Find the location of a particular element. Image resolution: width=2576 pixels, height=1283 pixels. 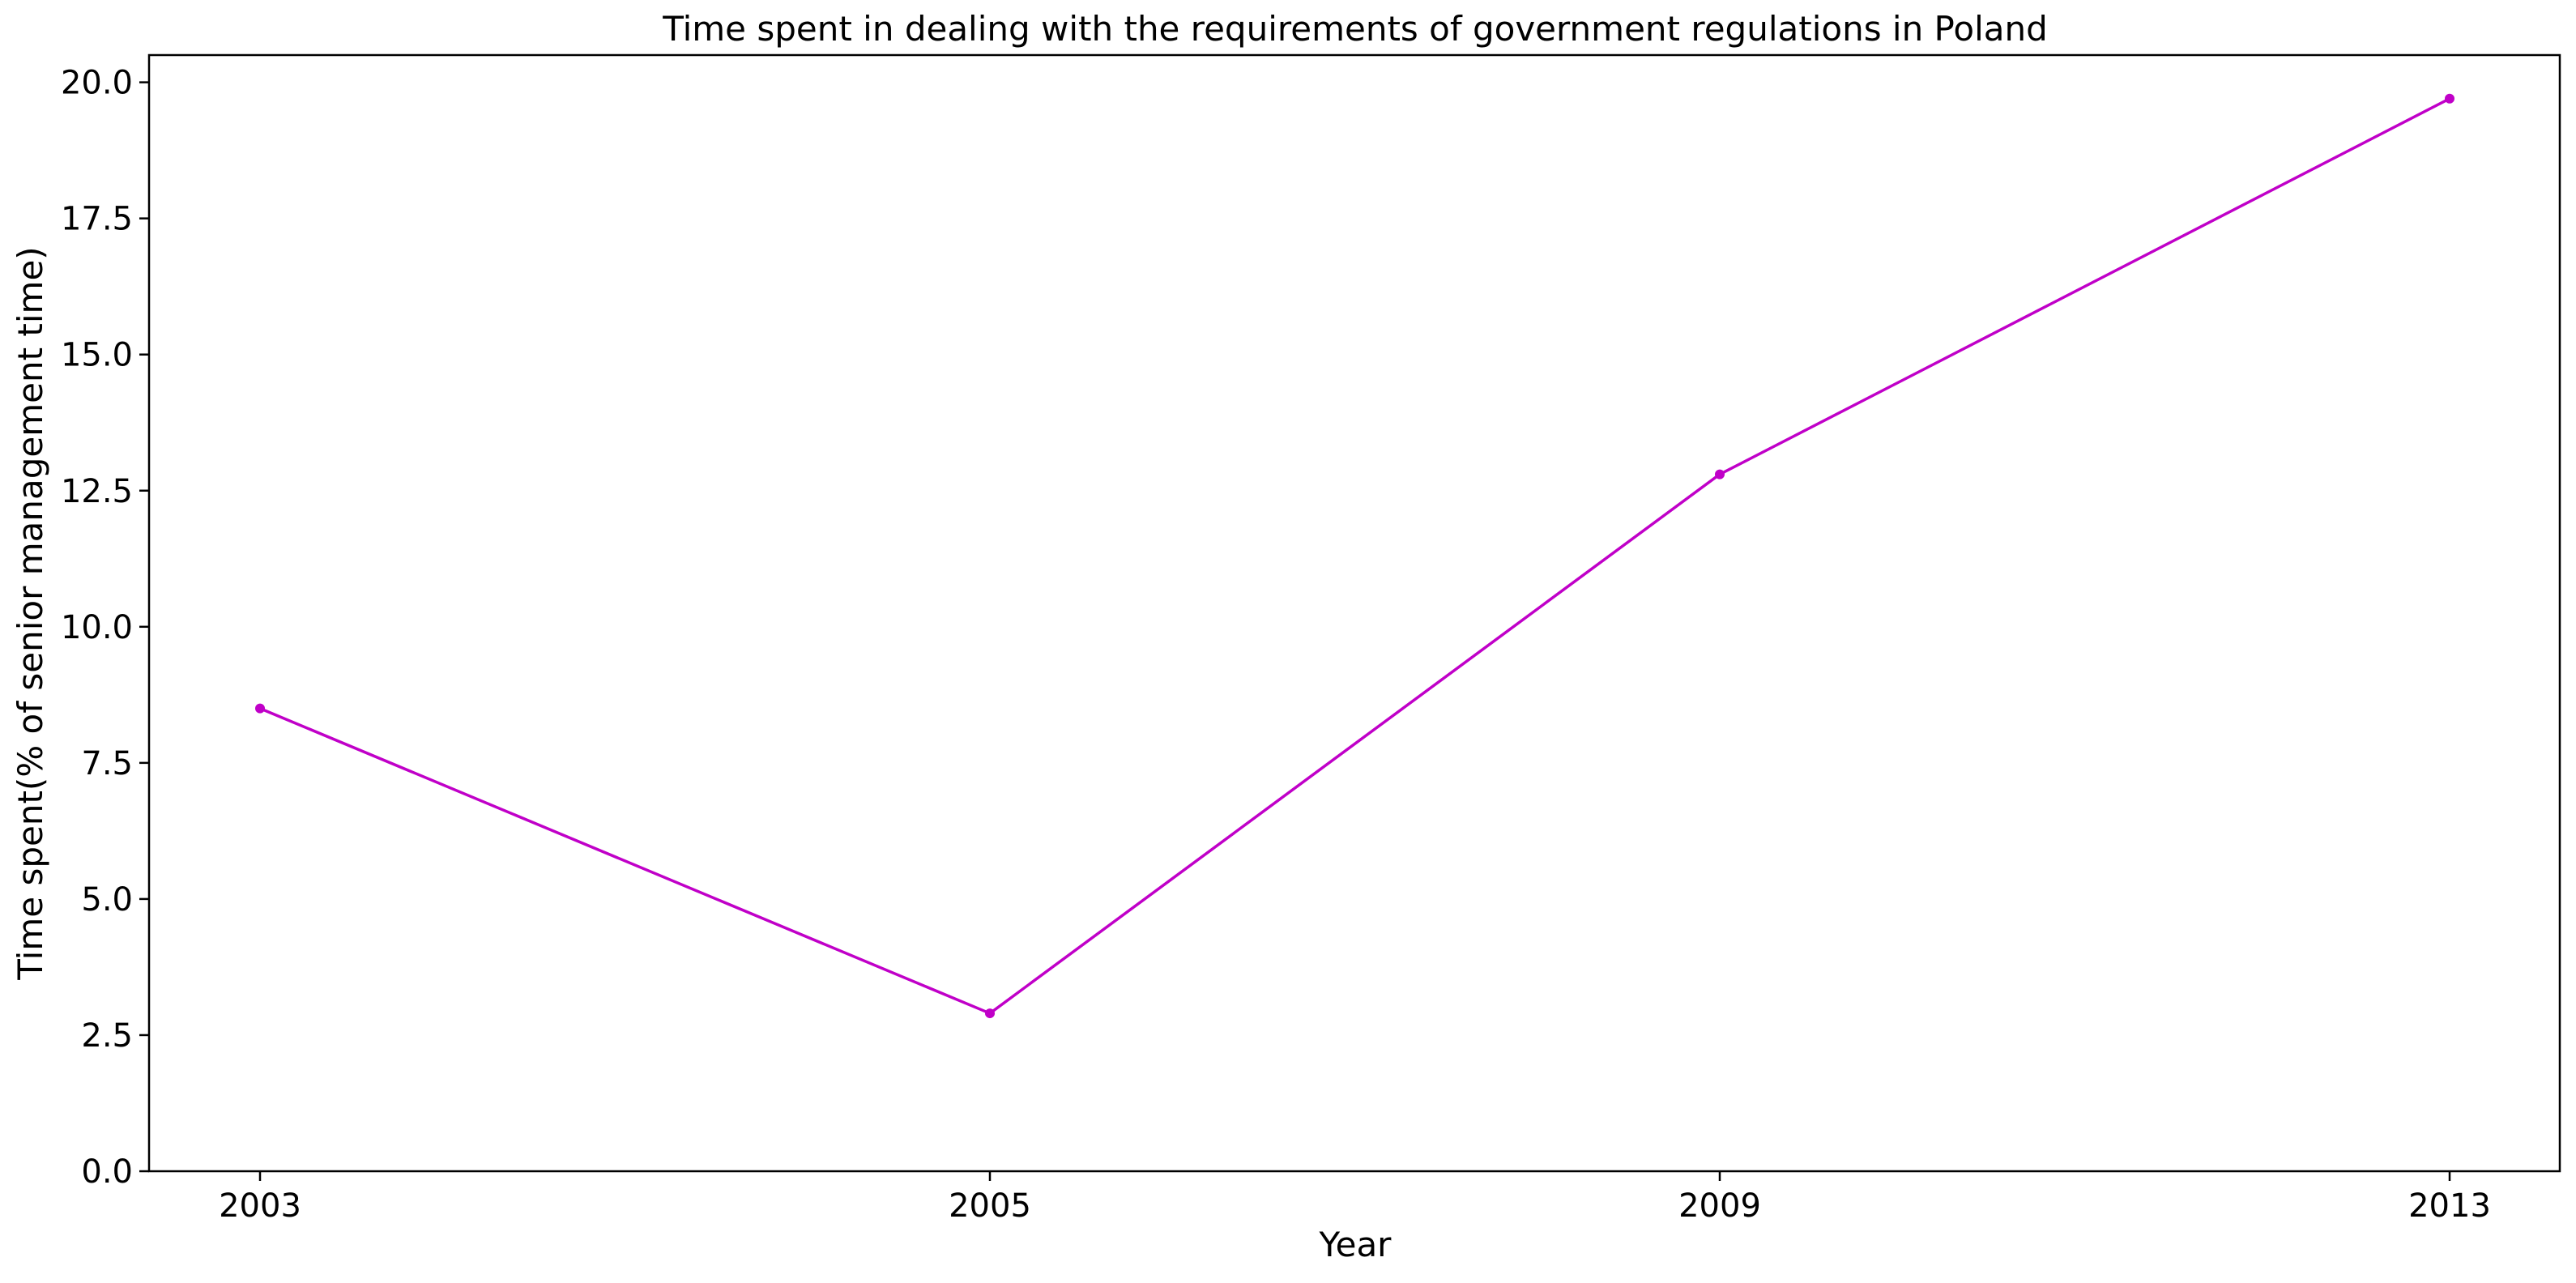

x-tick-label: 2009 is located at coordinates (1720, 1206).